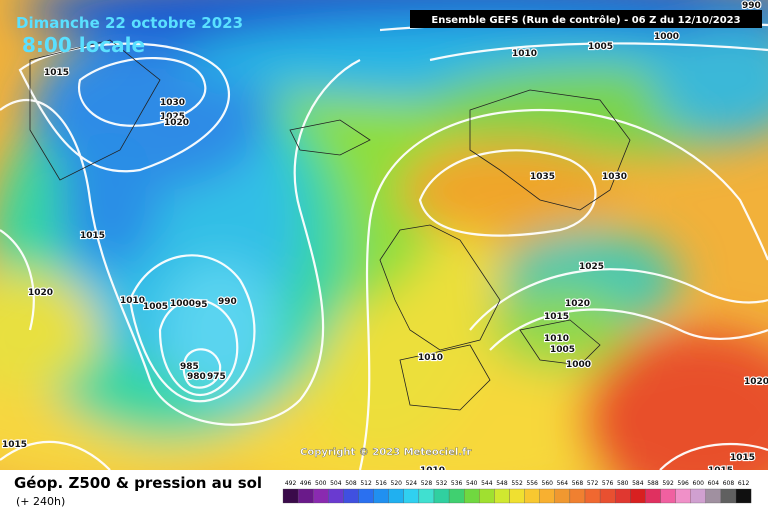 The image size is (768, 512). What do you see at coordinates (593, 483) in the screenshot?
I see `legend-label: 572` at bounding box center [593, 483].